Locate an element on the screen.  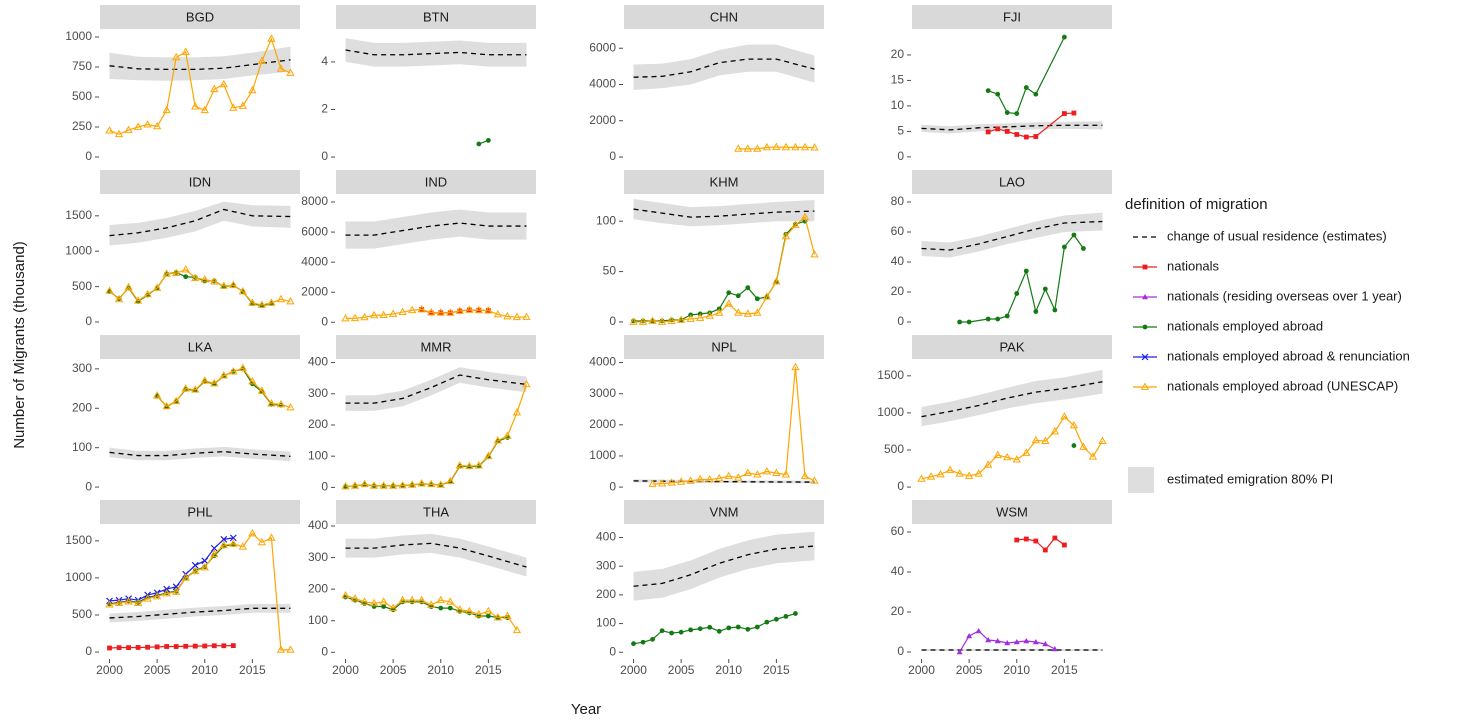
strip-label: IND is located at coordinates (436, 181).